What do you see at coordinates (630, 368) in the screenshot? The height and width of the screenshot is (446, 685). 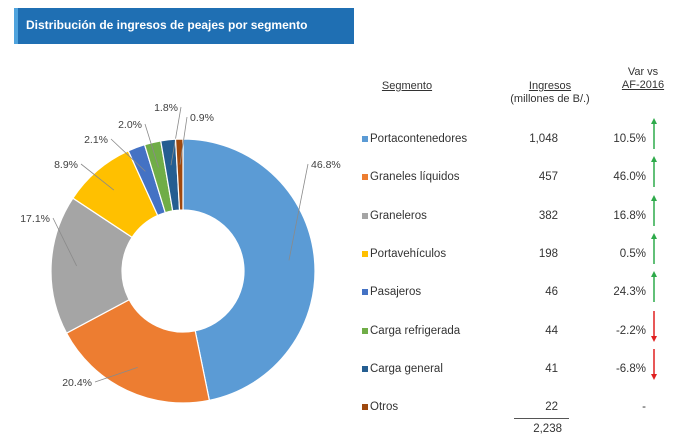 I see `variance-value: -6.8%` at bounding box center [630, 368].